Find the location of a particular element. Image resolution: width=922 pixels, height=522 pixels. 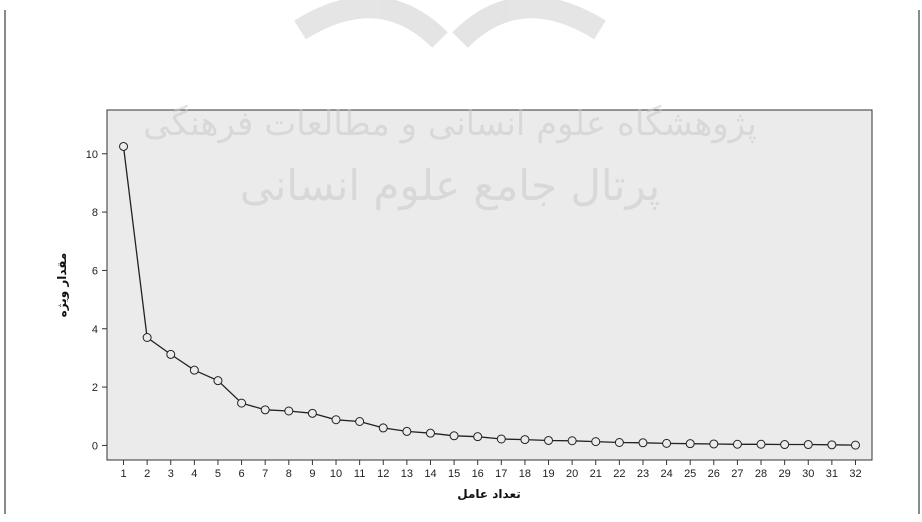

x-tick-label: 7 is located at coordinates (265, 474).